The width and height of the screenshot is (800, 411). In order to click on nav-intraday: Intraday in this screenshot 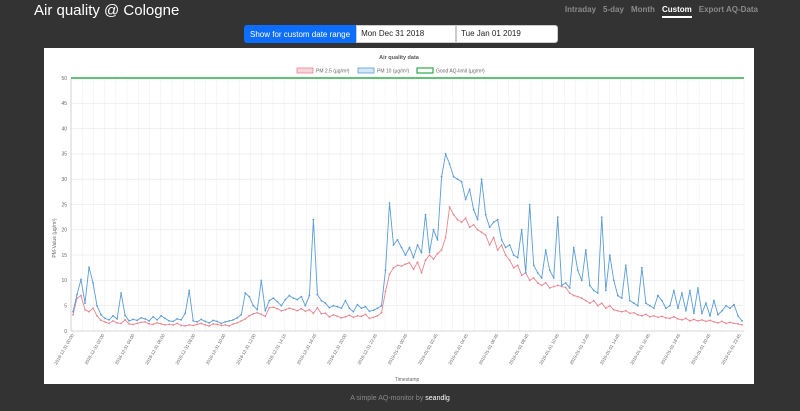, I will do `click(580, 9)`.